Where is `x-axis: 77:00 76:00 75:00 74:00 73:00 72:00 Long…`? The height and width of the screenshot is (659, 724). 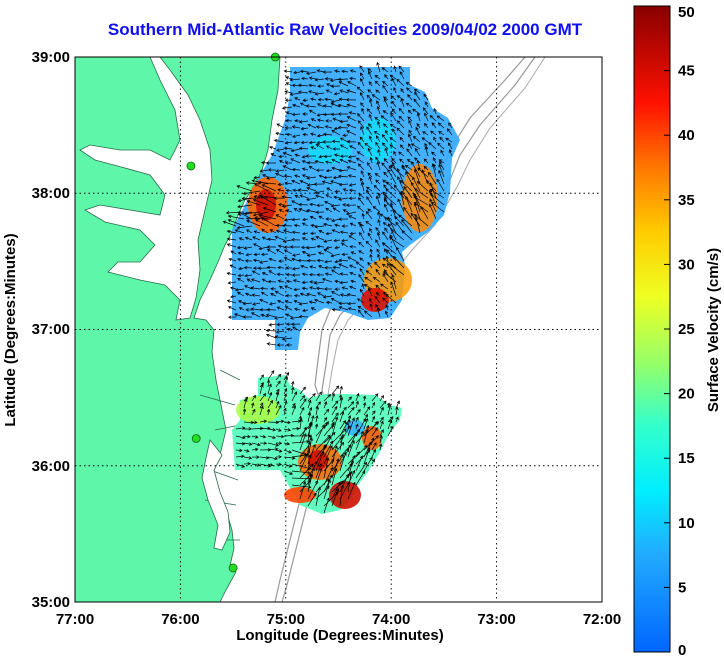 x-axis: 77:00 76:00 75:00 74:00 73:00 72:00 Long… is located at coordinates (338, 627).